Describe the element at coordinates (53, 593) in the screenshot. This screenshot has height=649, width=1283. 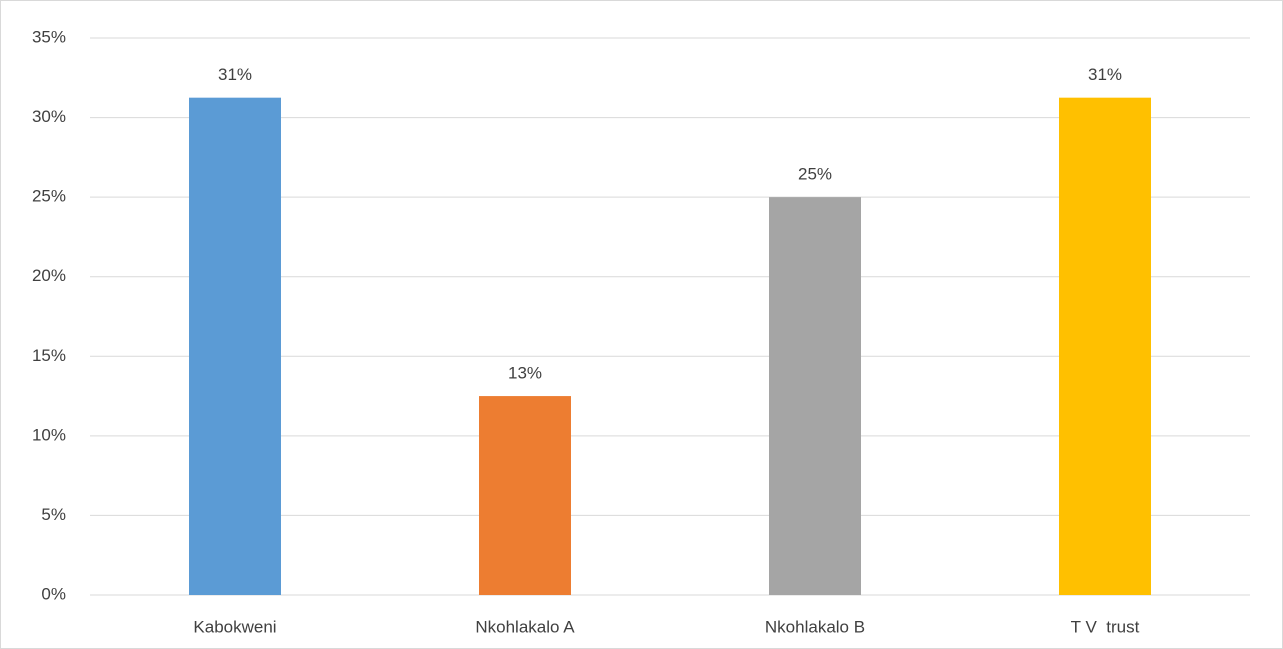
I see `y-tick-label: 0%` at that location.